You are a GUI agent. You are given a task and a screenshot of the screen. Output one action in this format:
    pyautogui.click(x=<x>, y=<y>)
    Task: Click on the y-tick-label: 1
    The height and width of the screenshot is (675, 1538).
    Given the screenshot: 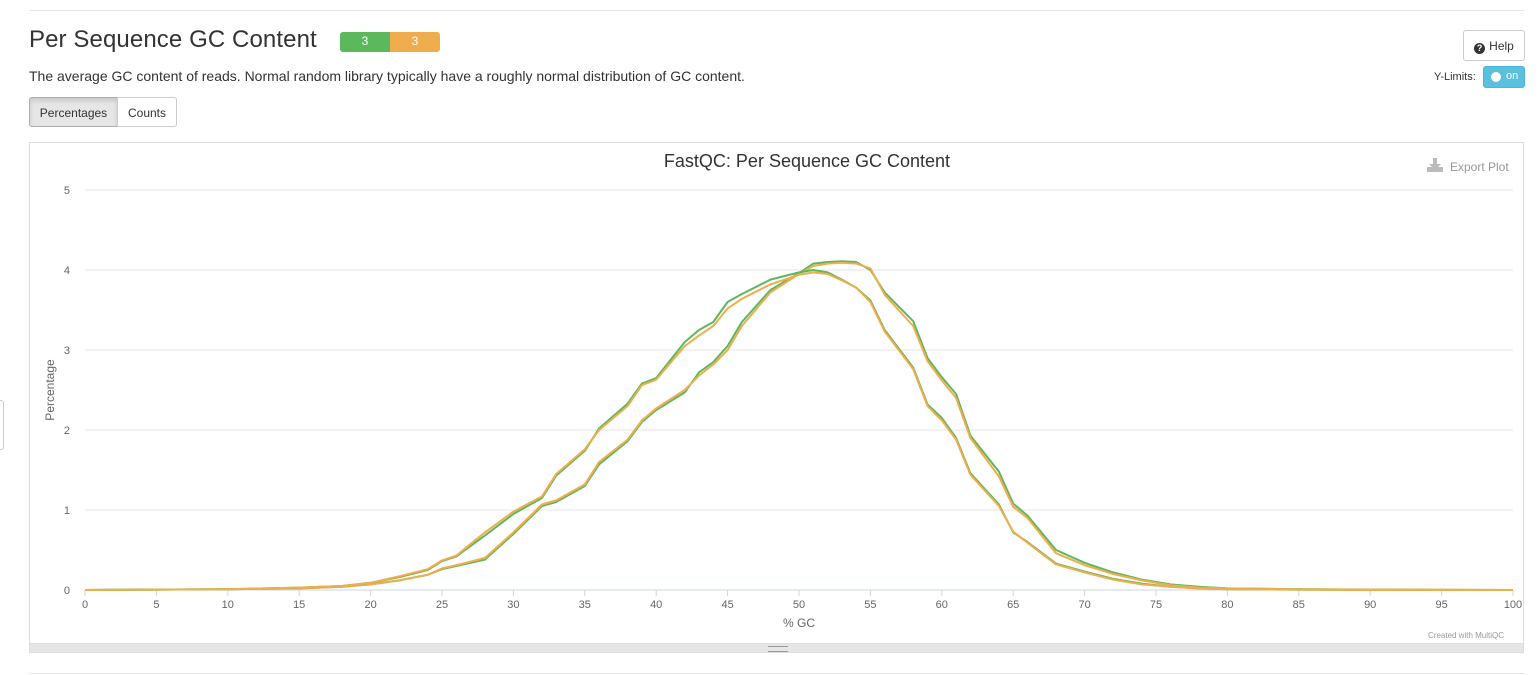 What is the action you would take?
    pyautogui.click(x=67, y=511)
    